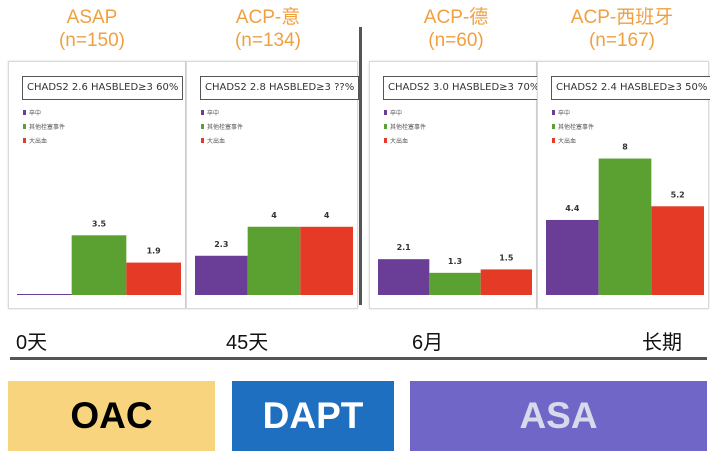 This screenshot has width=710, height=461. What do you see at coordinates (358, 358) in the screenshot?
I see `timeline-axis` at bounding box center [358, 358].